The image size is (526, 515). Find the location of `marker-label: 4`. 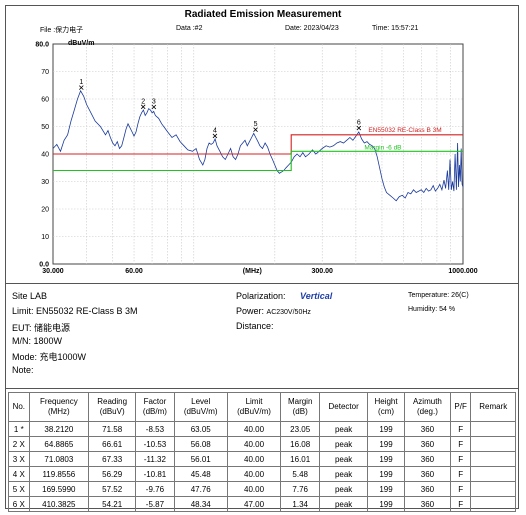

marker-label: 4 is located at coordinates (215, 130).